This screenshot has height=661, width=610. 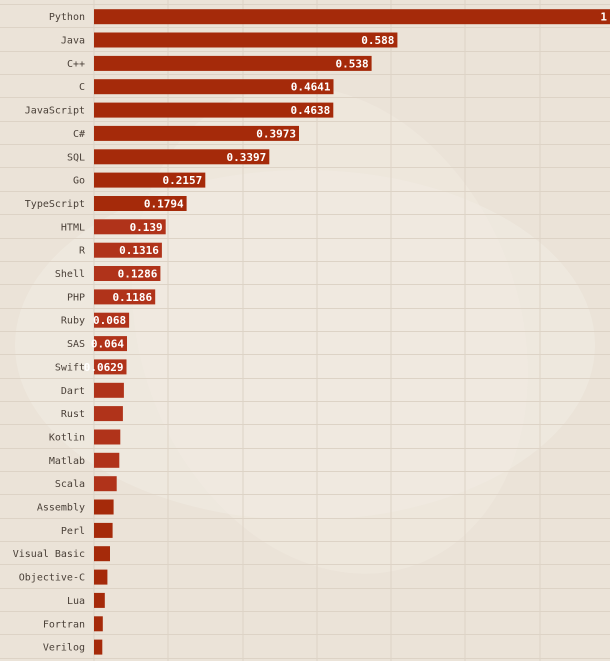 What do you see at coordinates (73, 321) in the screenshot?
I see `category-label: Ruby` at bounding box center [73, 321].